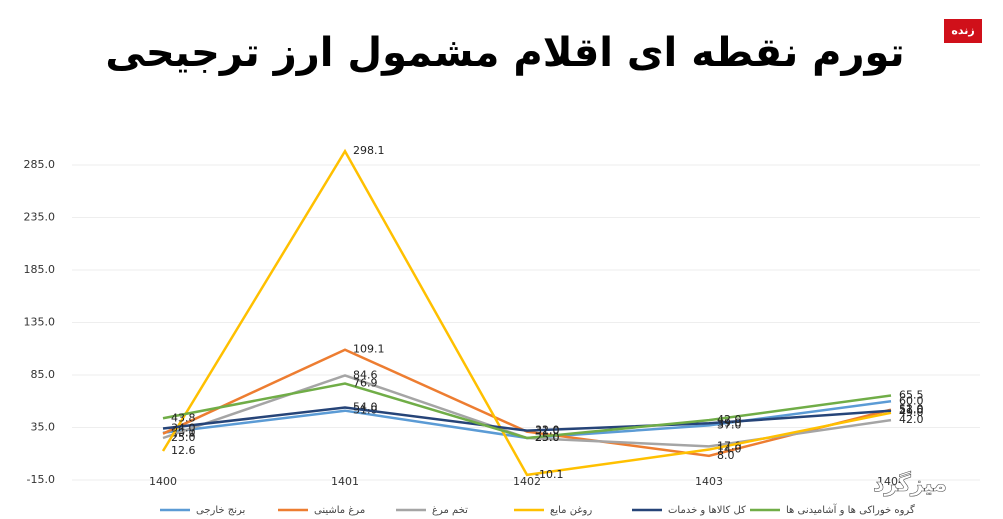  Describe the element at coordinates (41, 479) in the screenshot. I see `y-tick-label: -15.0` at that location.